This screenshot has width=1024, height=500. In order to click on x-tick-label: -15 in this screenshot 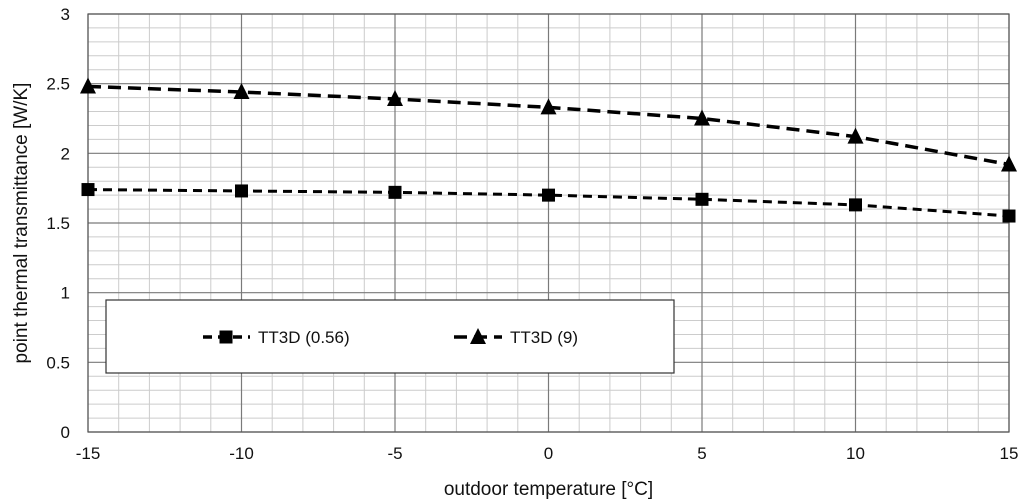, I will do `click(88, 453)`.